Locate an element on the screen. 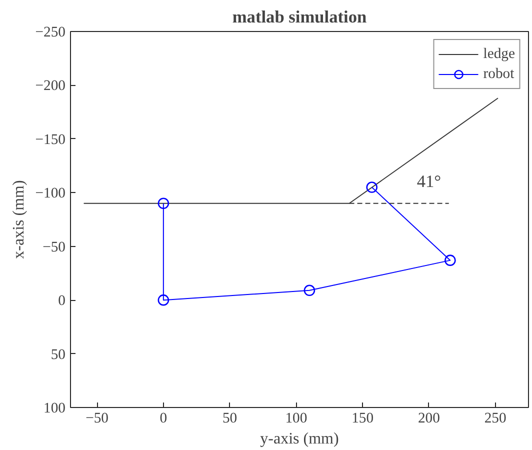  y-tick-label: −200 is located at coordinates (50, 86).